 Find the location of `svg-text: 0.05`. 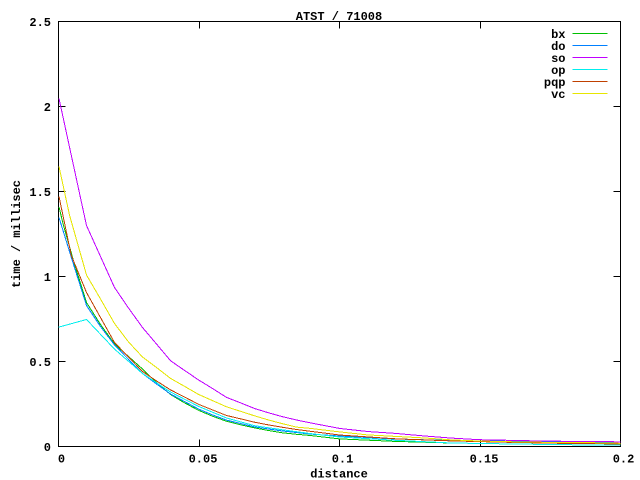

svg-text: 0.05 is located at coordinates (203, 459).